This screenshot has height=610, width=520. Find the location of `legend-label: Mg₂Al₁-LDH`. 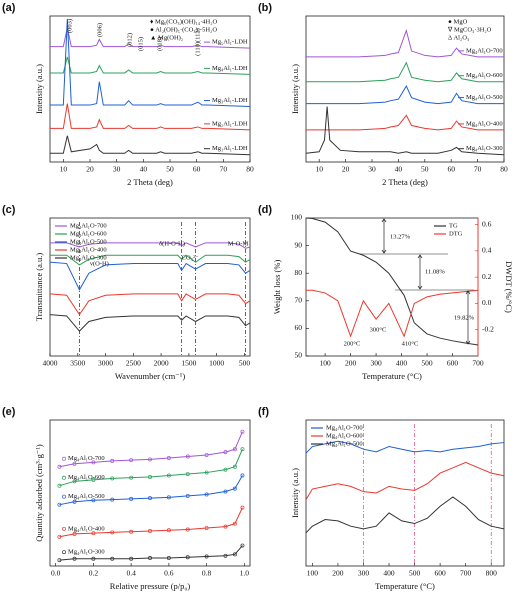

legend-label: Mg₂Al₁-LDH is located at coordinates (230, 123).